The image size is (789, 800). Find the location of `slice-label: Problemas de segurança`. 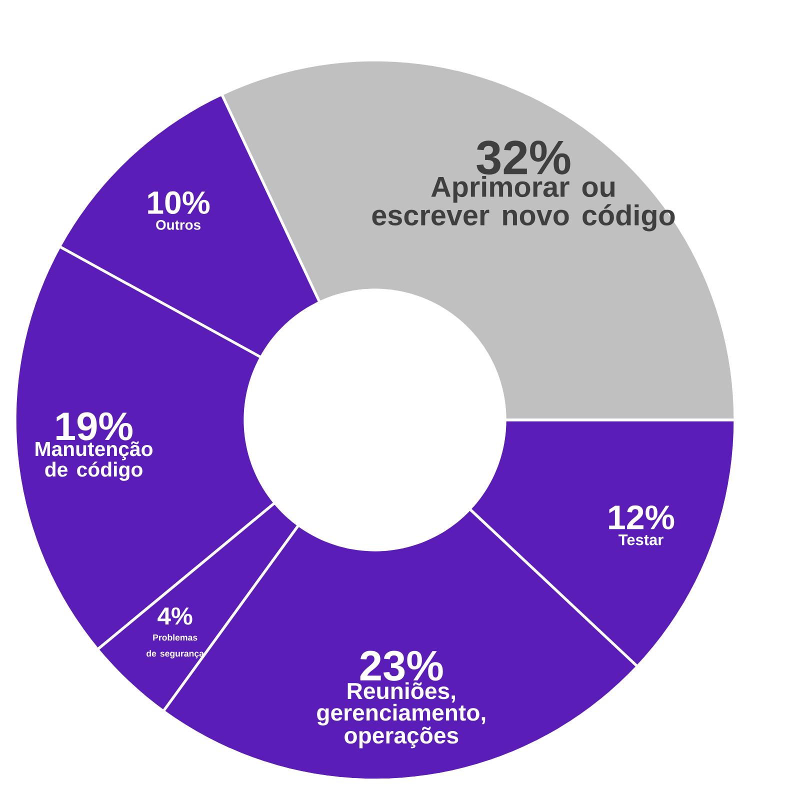

slice-label: Problemas de segurança is located at coordinates (175, 646).